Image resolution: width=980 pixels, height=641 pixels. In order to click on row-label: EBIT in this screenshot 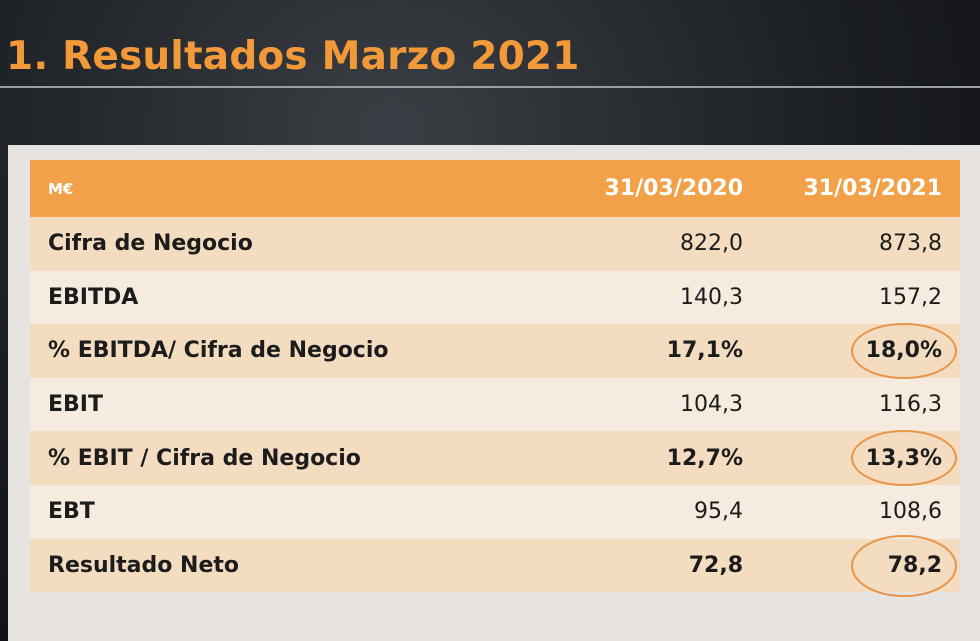, I will do `click(75, 405)`.